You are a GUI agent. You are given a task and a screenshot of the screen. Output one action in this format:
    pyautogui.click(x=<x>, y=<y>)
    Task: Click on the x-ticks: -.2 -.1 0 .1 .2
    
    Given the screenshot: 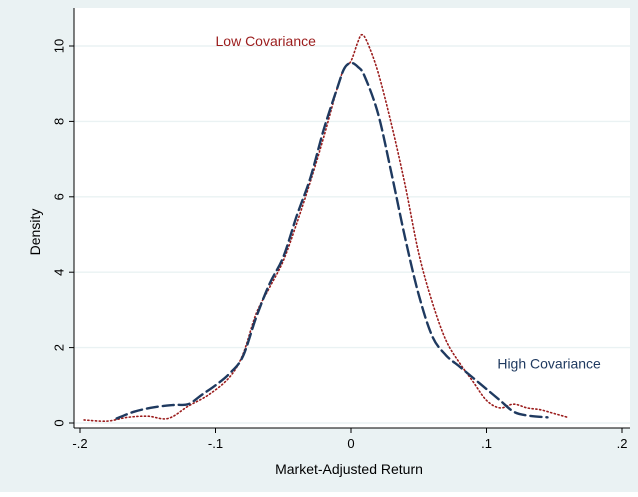 What is the action you would take?
    pyautogui.click(x=349, y=439)
    